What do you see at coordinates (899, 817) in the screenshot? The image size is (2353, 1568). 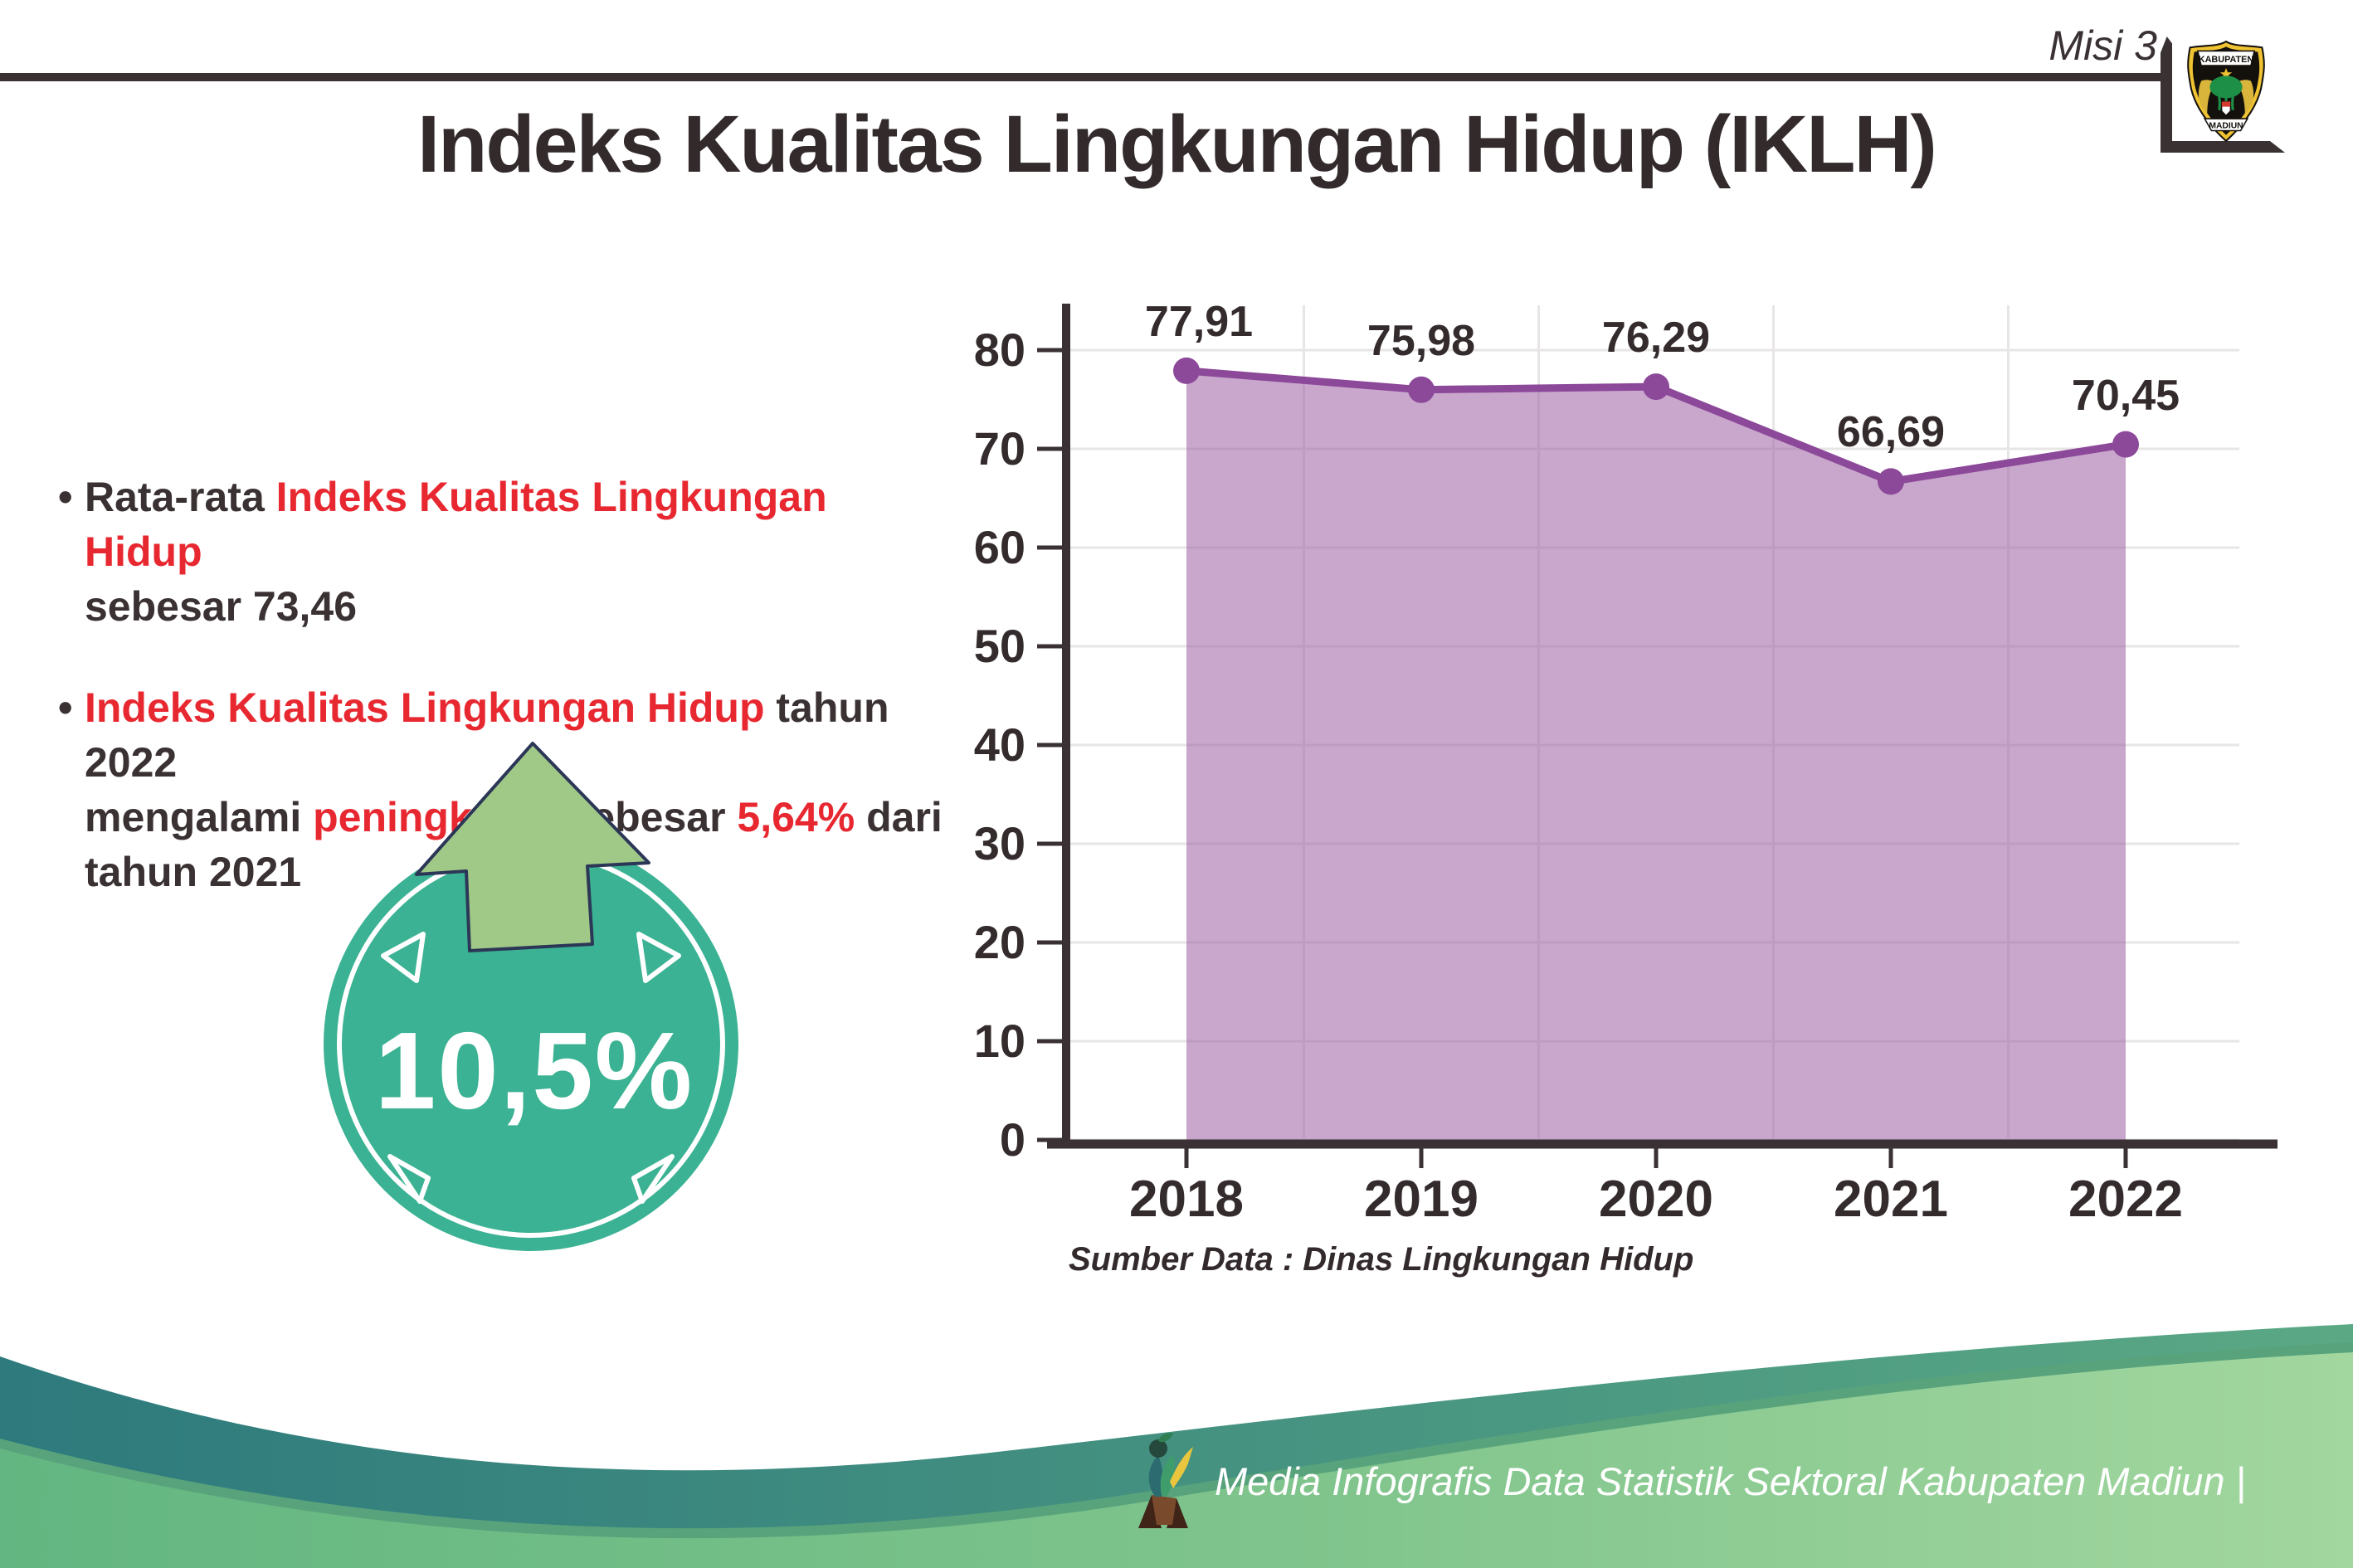 I see `bullet2-line2c: dari` at bounding box center [899, 817].